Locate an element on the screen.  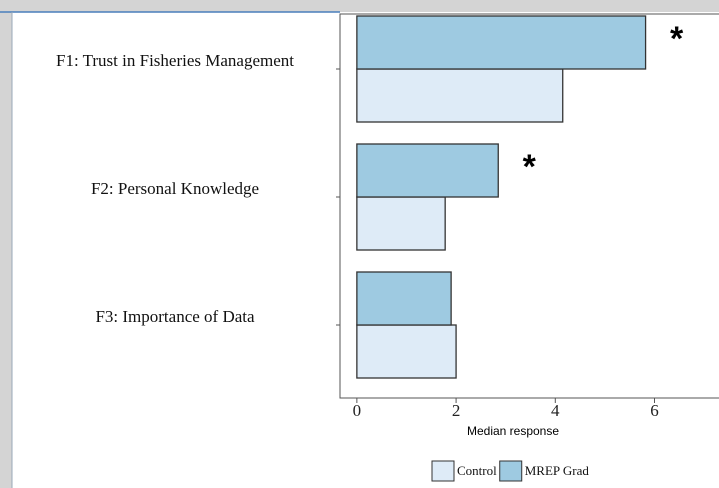
category-label: F1: Trust in Fisheries Management is located at coordinates (175, 60).